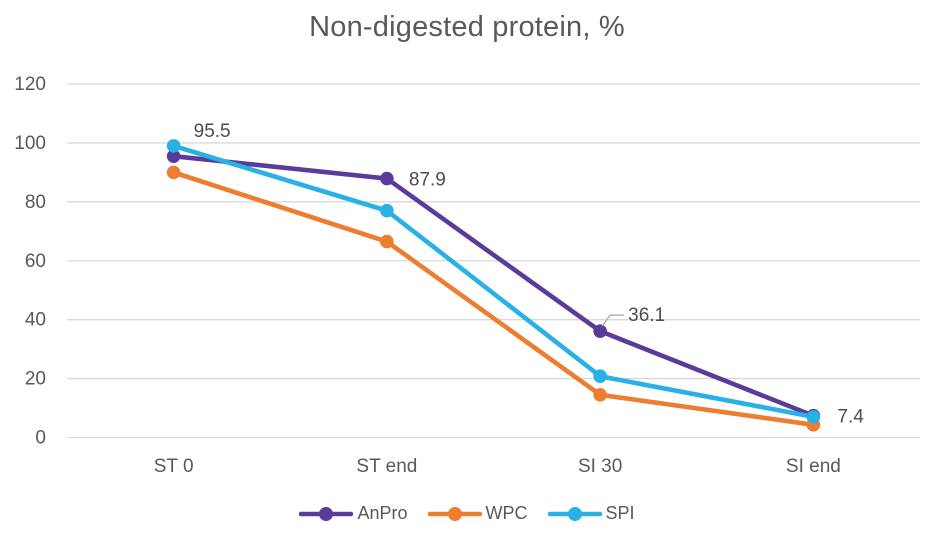 The height and width of the screenshot is (546, 934). Describe the element at coordinates (35, 320) in the screenshot. I see `y-tick-label: 40` at that location.